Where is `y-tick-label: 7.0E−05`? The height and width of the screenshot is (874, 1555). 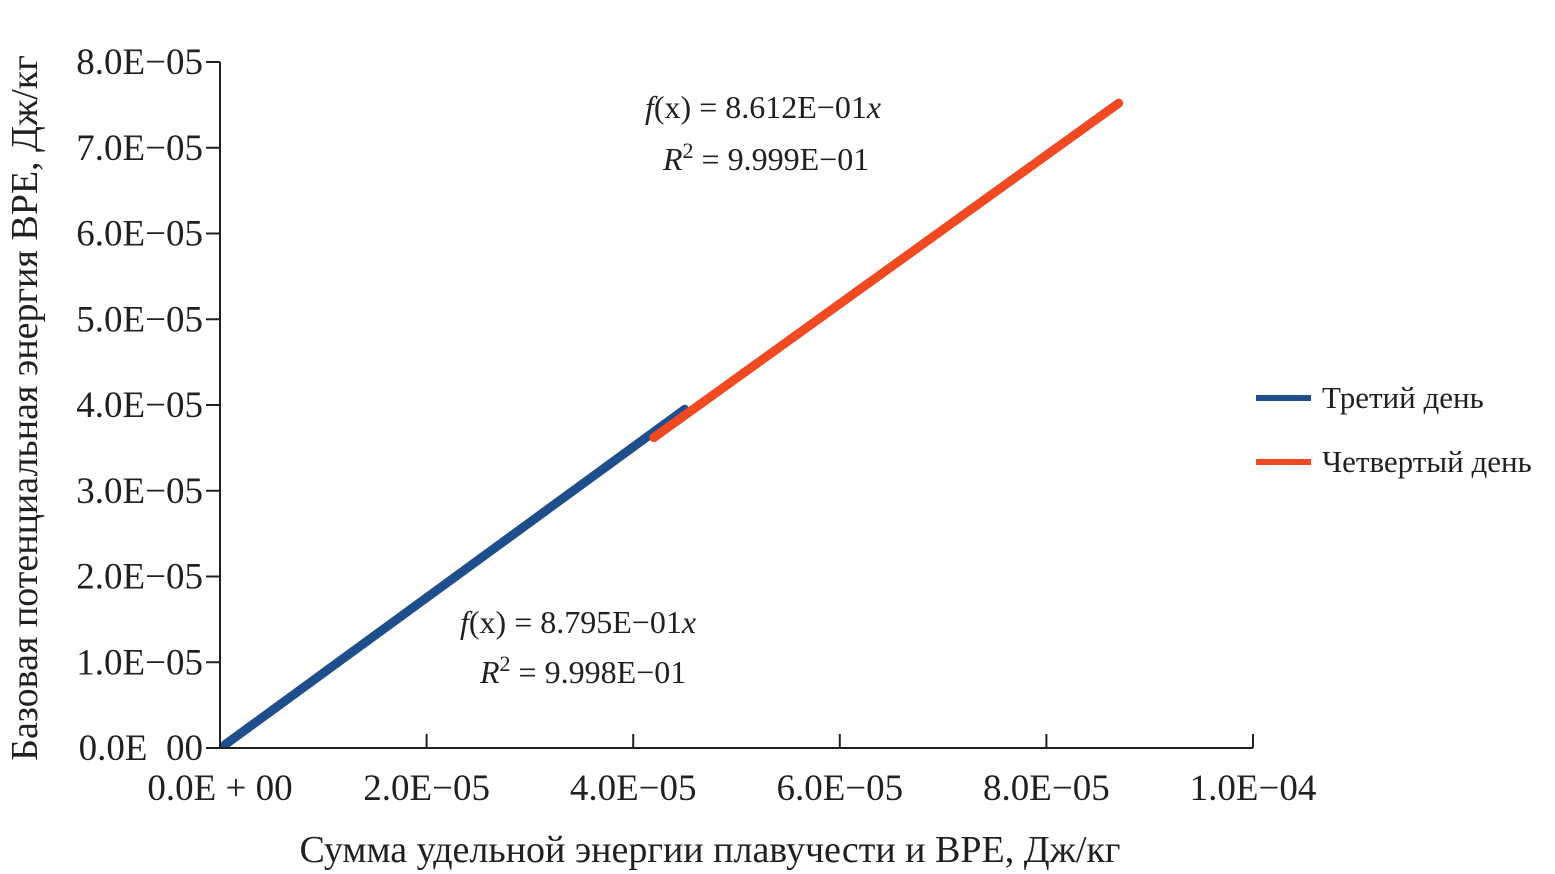 y-tick-label: 7.0E−05 is located at coordinates (139, 148).